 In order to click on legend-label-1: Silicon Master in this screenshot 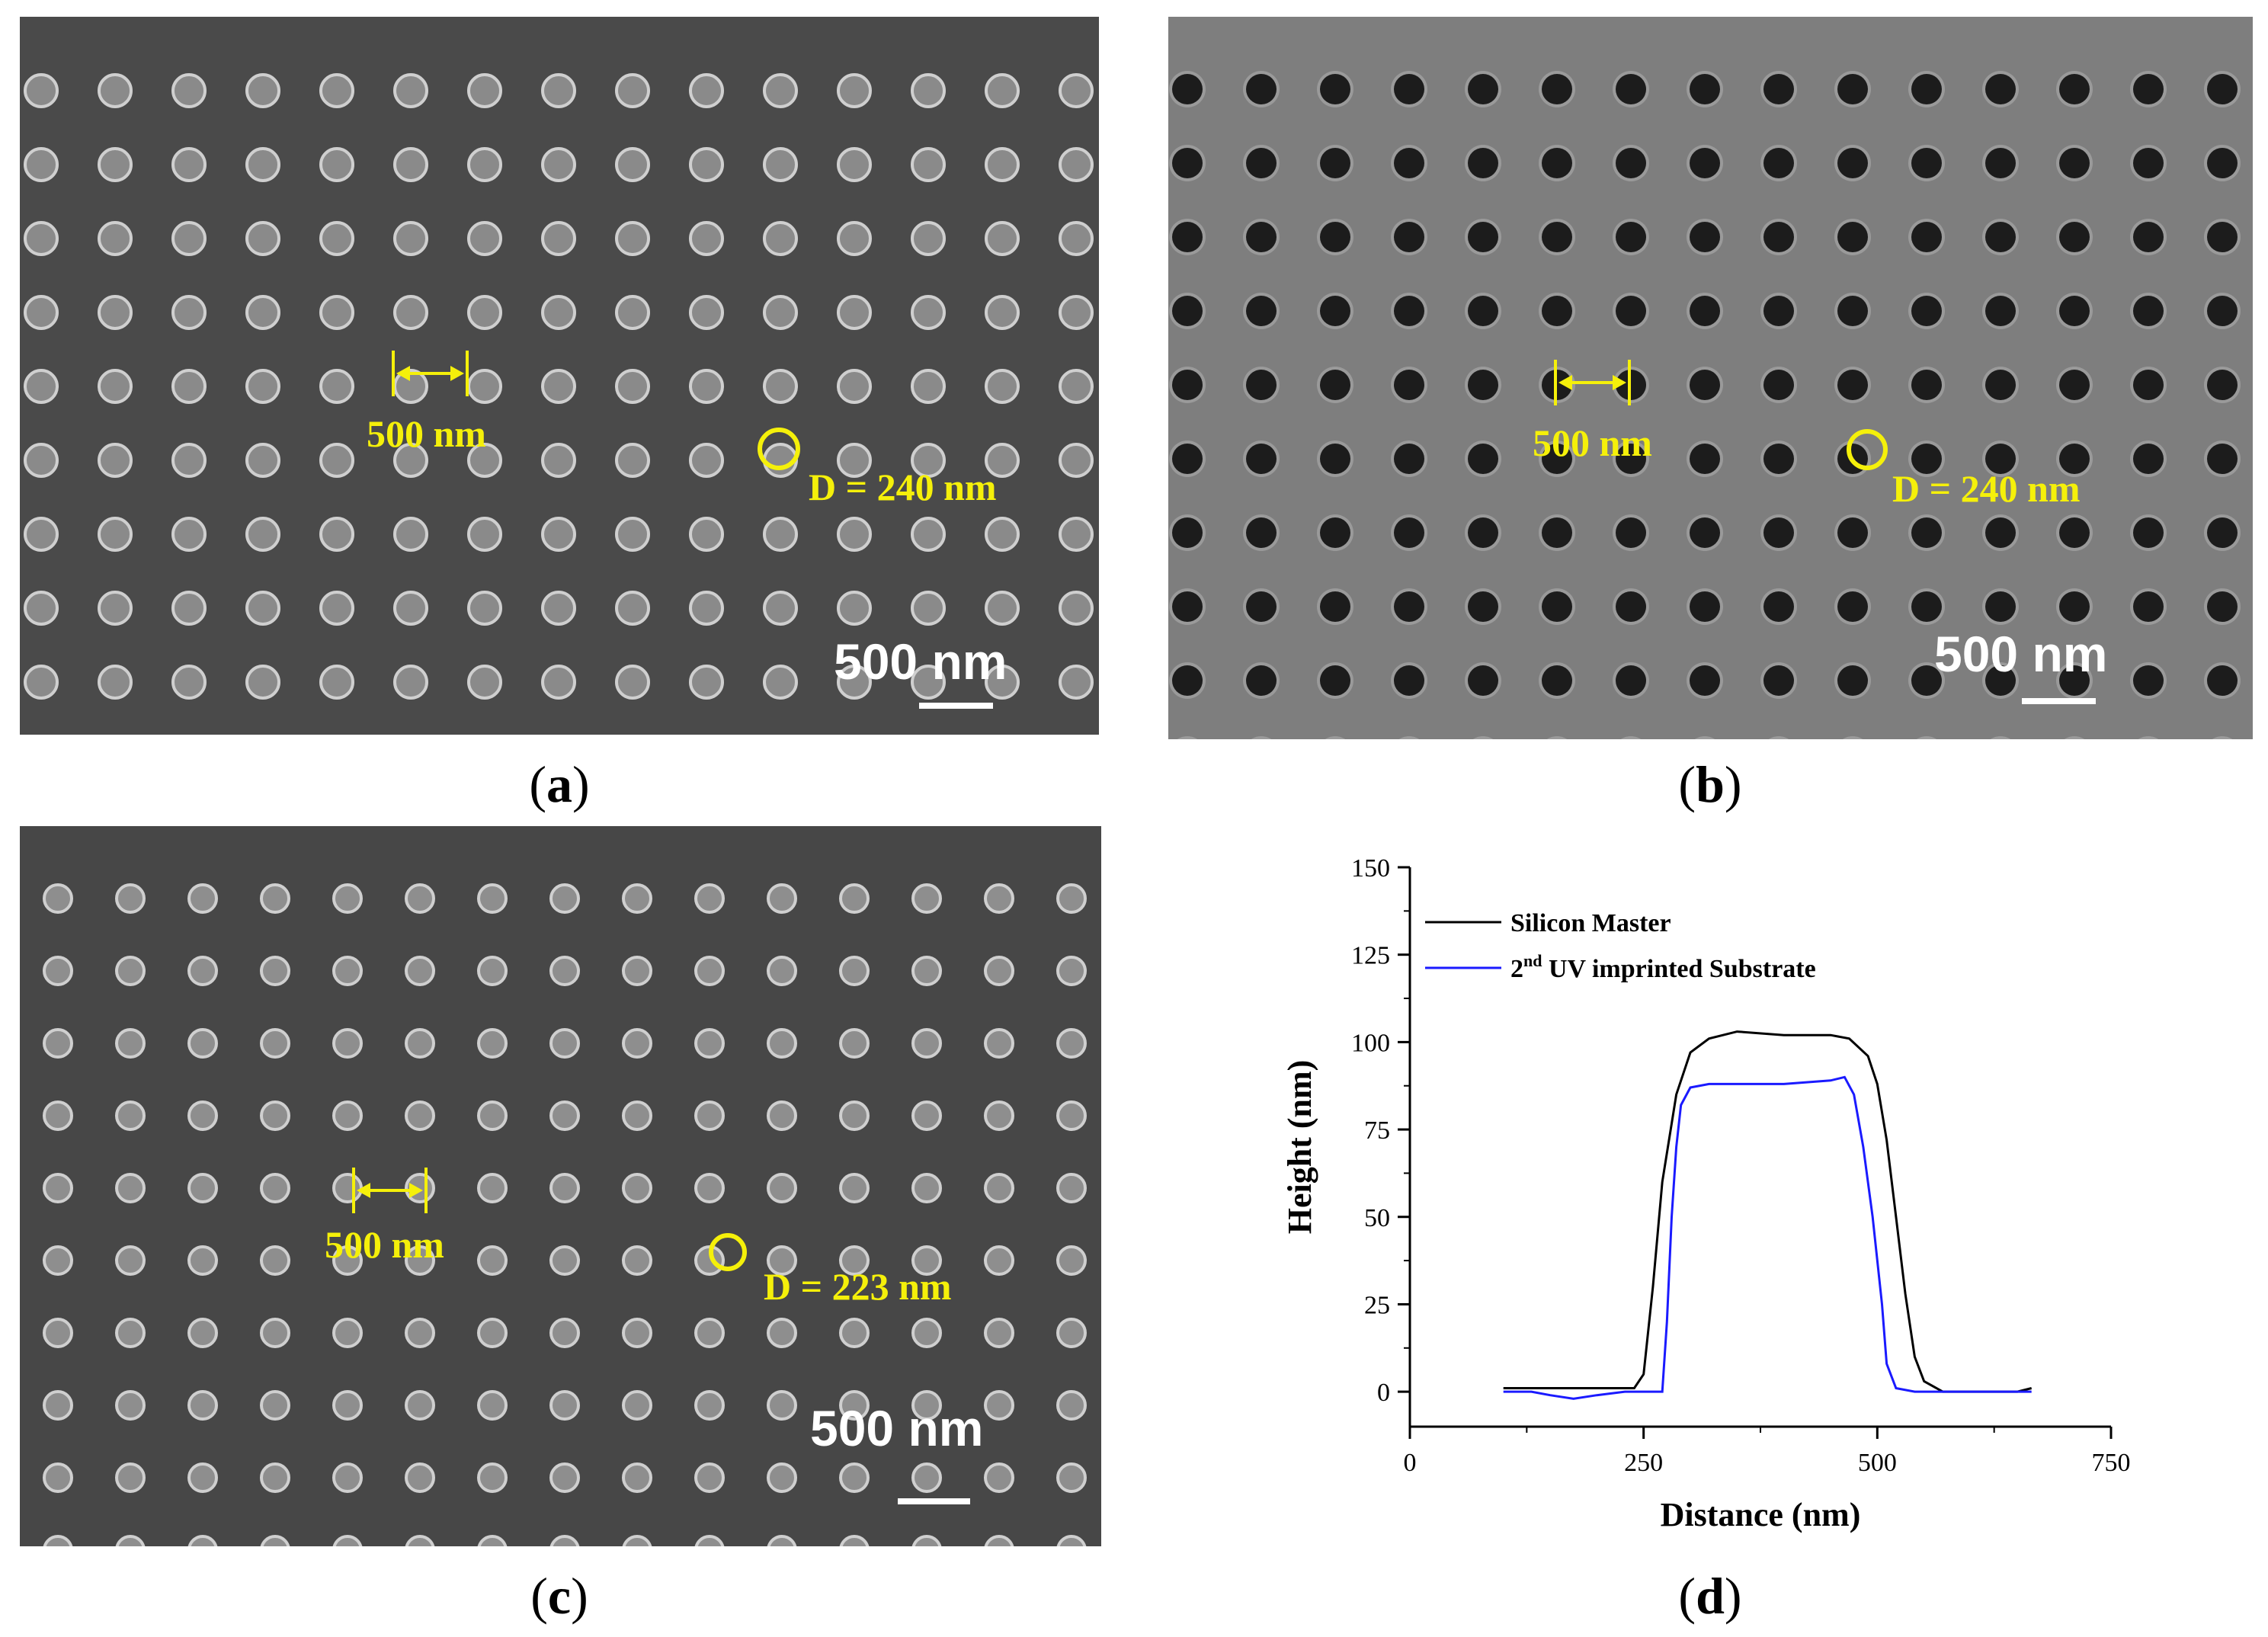, I will do `click(1590, 923)`.